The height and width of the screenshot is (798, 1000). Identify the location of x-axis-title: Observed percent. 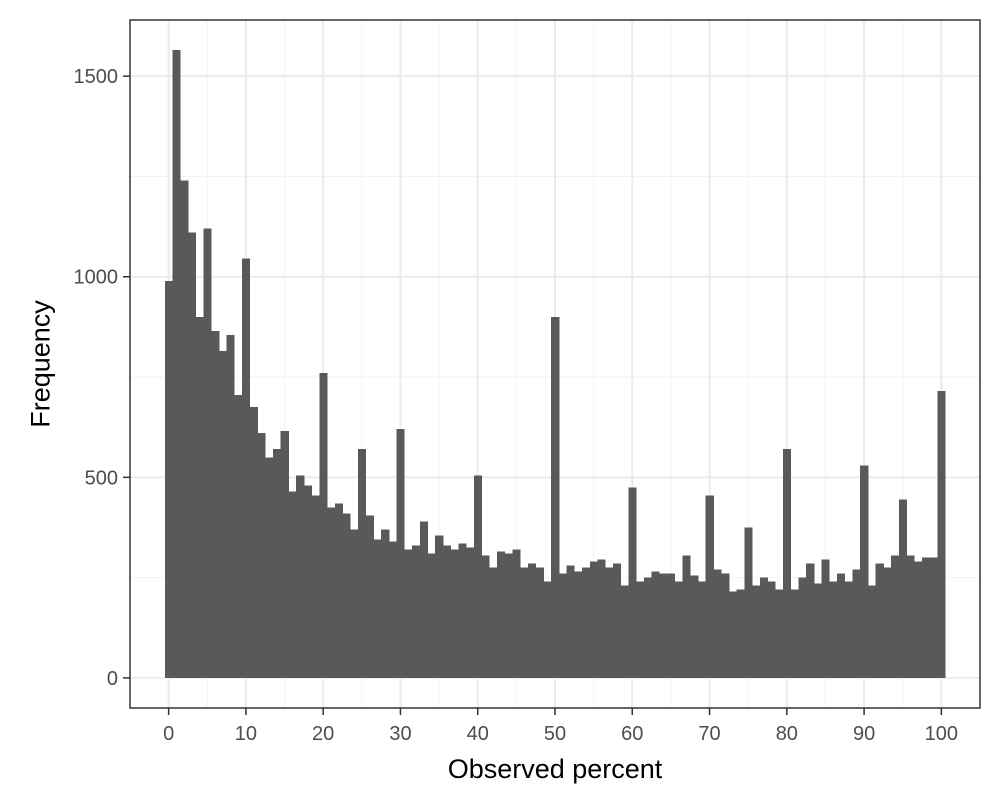
(555, 769).